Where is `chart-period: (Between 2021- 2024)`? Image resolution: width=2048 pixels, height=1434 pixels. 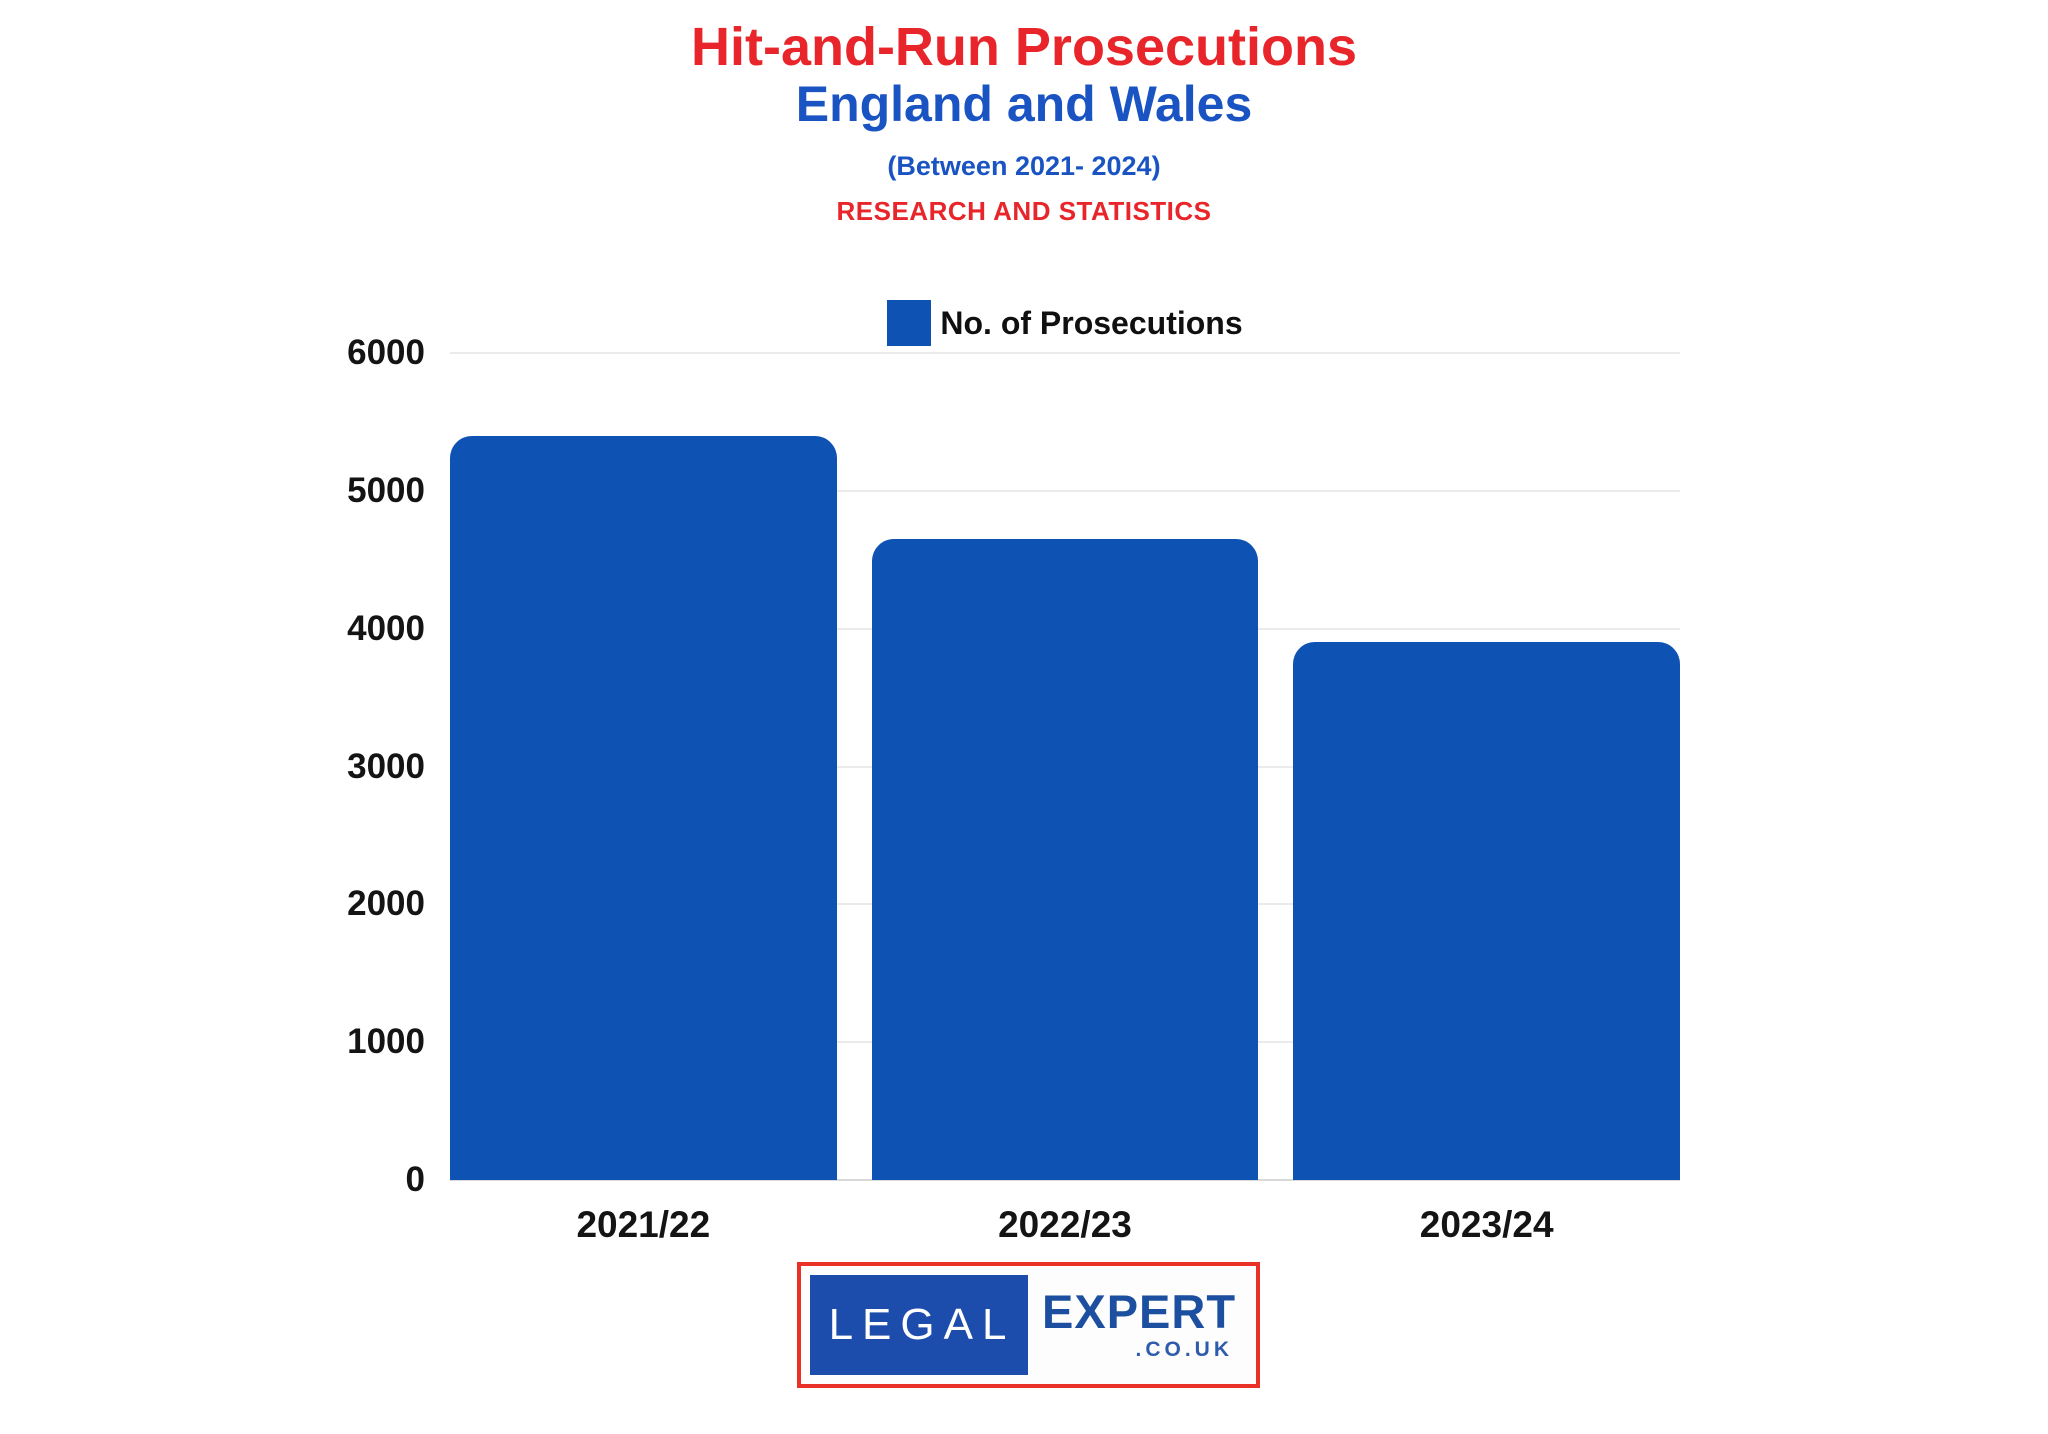 chart-period: (Between 2021- 2024) is located at coordinates (1024, 166).